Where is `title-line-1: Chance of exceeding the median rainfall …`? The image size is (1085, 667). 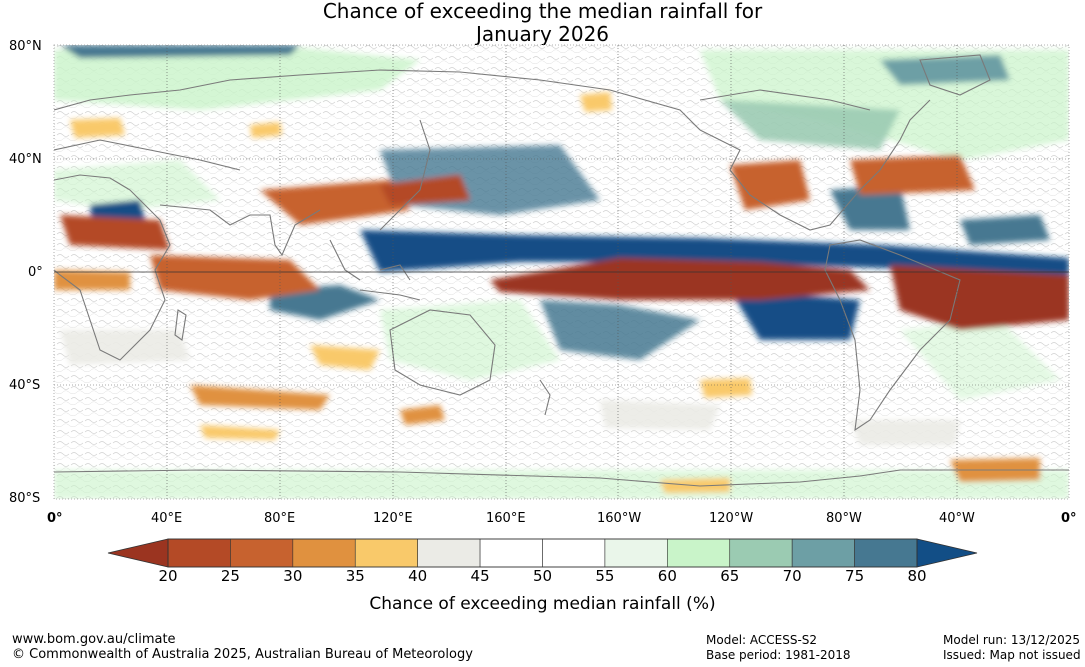 title-line-1: Chance of exceeding the median rainfall … is located at coordinates (542, 11).